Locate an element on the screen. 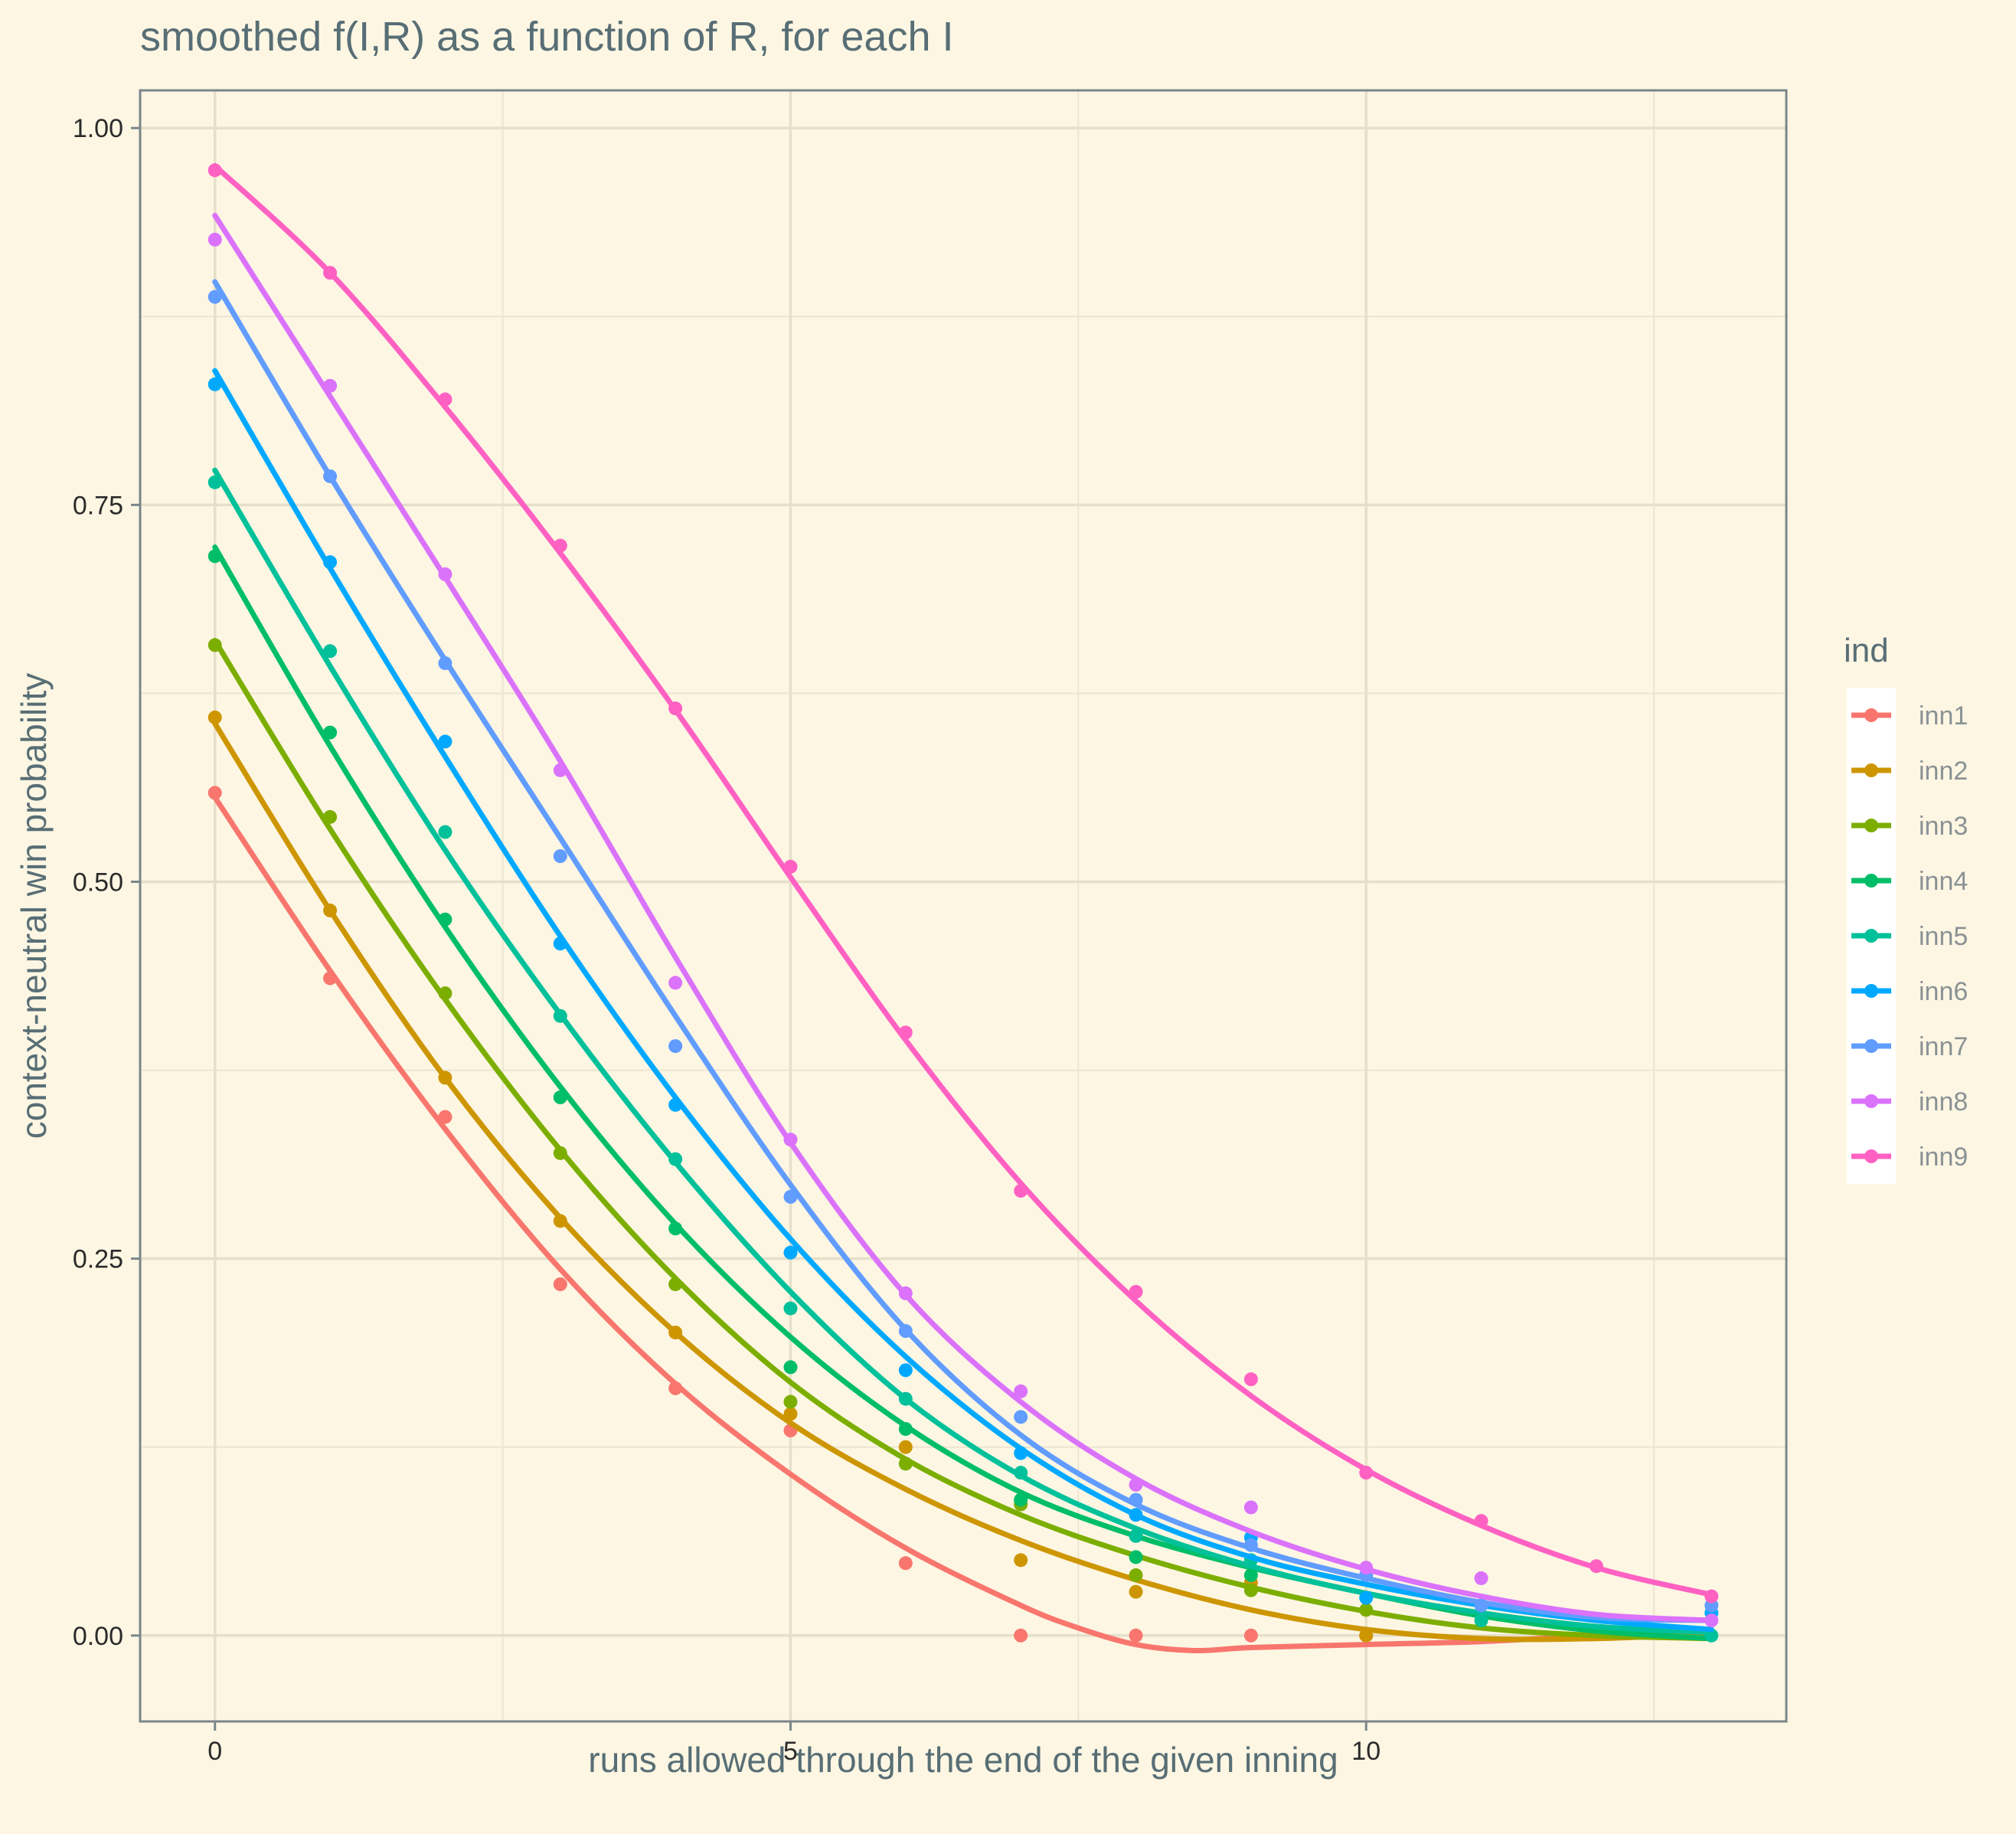 The width and height of the screenshot is (2016, 1834). x-tick-label: 10 is located at coordinates (1365, 1751).